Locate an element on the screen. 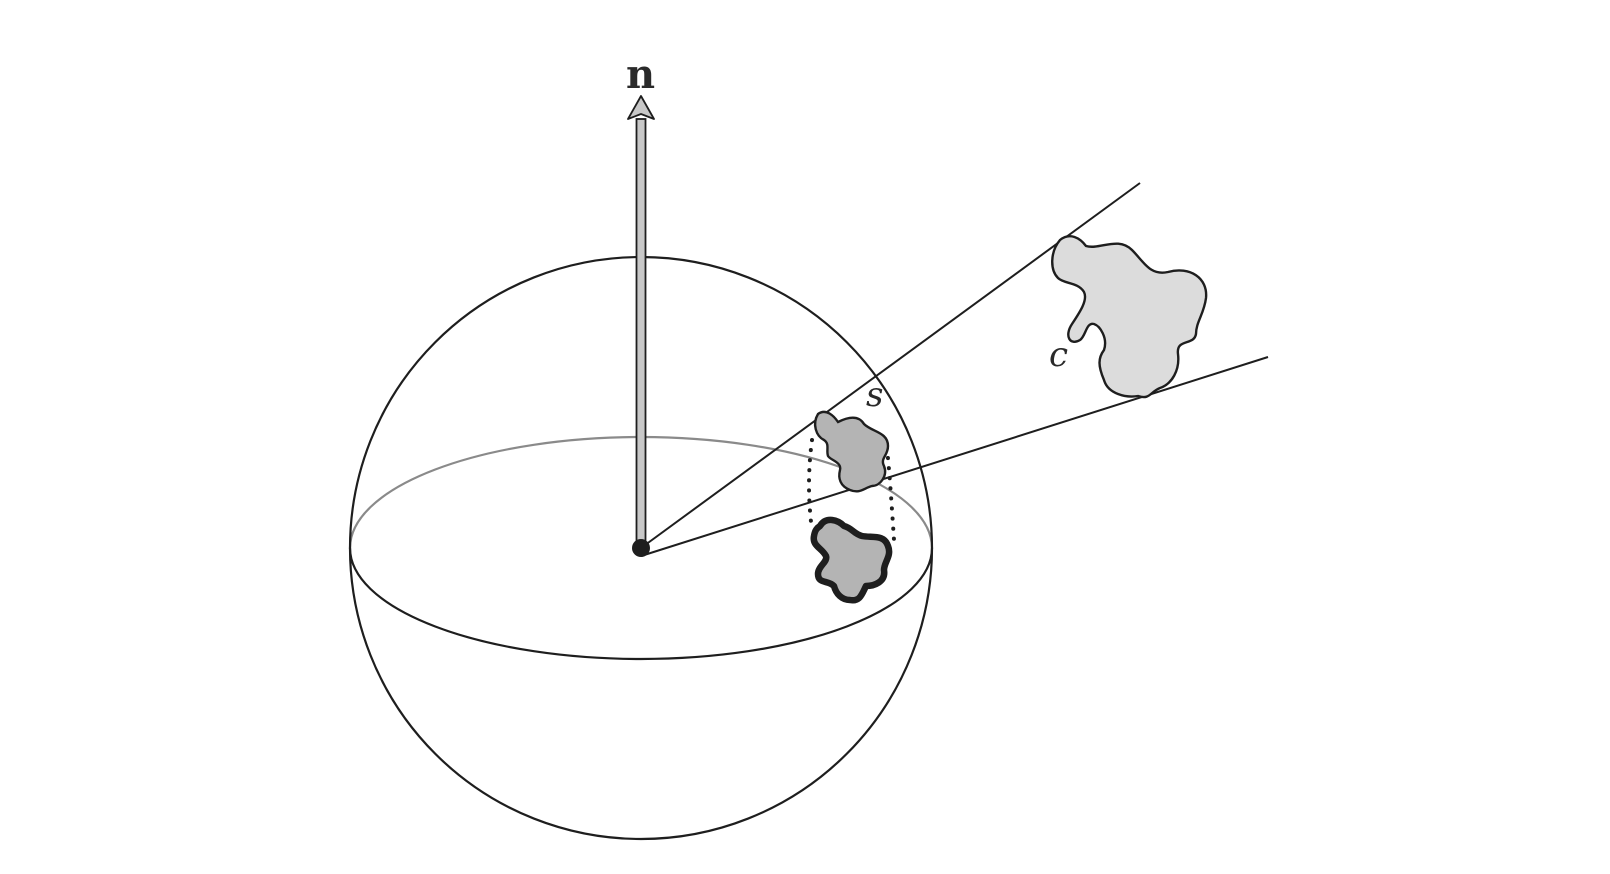 Image resolution: width=1610 pixels, height=874 pixels. normal-vector-arrowhead is located at coordinates (641, 107).